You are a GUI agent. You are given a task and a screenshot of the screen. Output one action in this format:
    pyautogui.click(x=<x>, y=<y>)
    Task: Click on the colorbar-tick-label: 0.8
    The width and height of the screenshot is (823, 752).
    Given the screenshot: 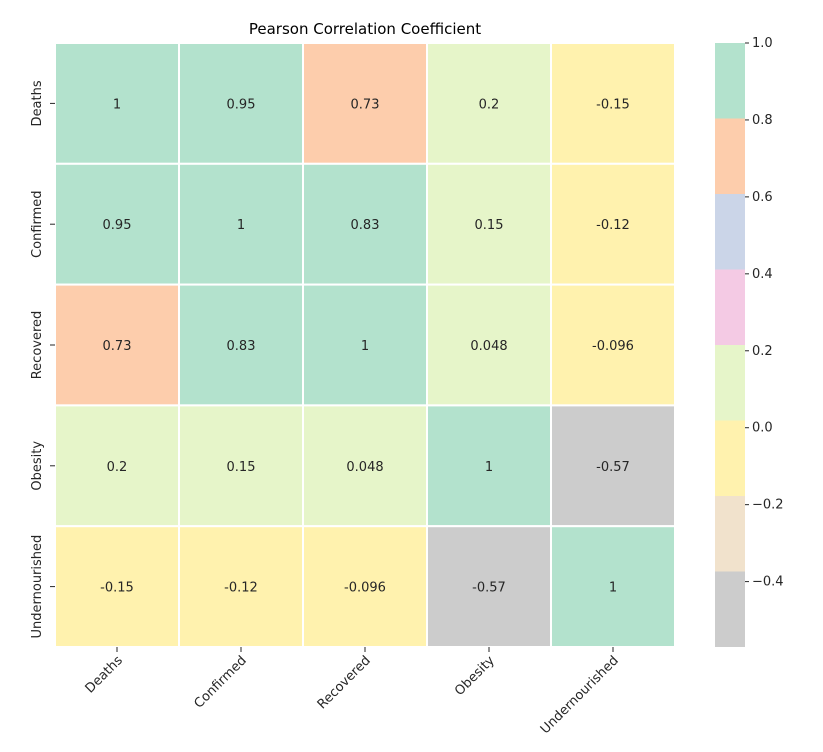 What is the action you would take?
    pyautogui.click(x=762, y=120)
    